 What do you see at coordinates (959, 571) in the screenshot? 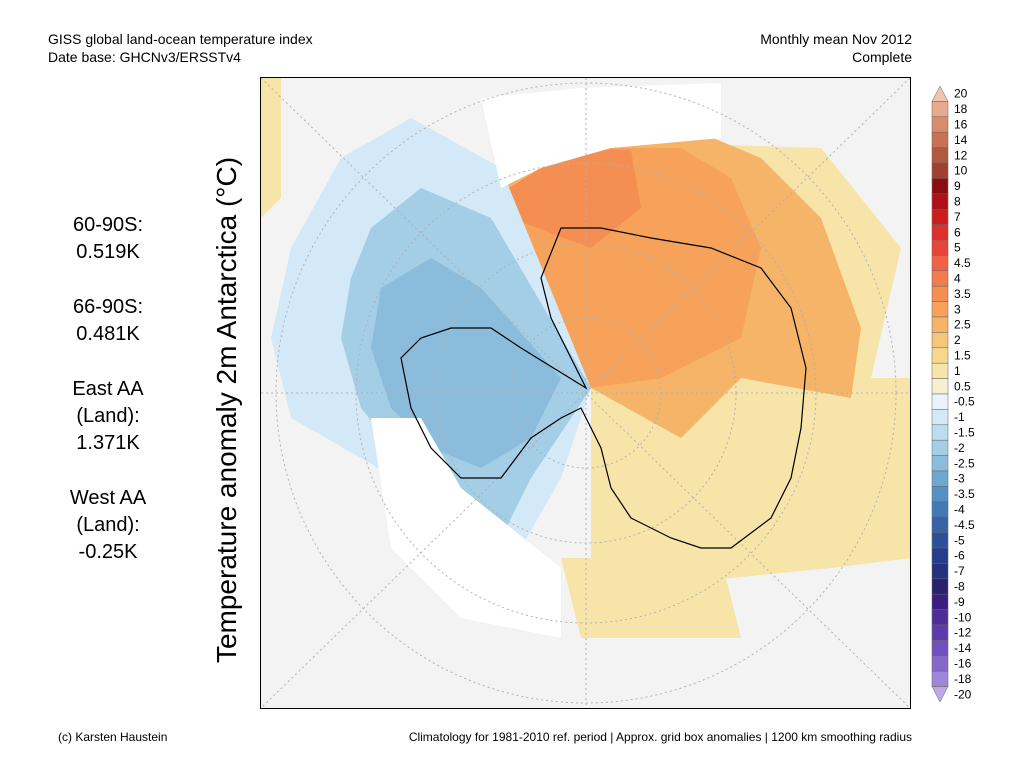
I see `colorbar-label: -7` at bounding box center [959, 571].